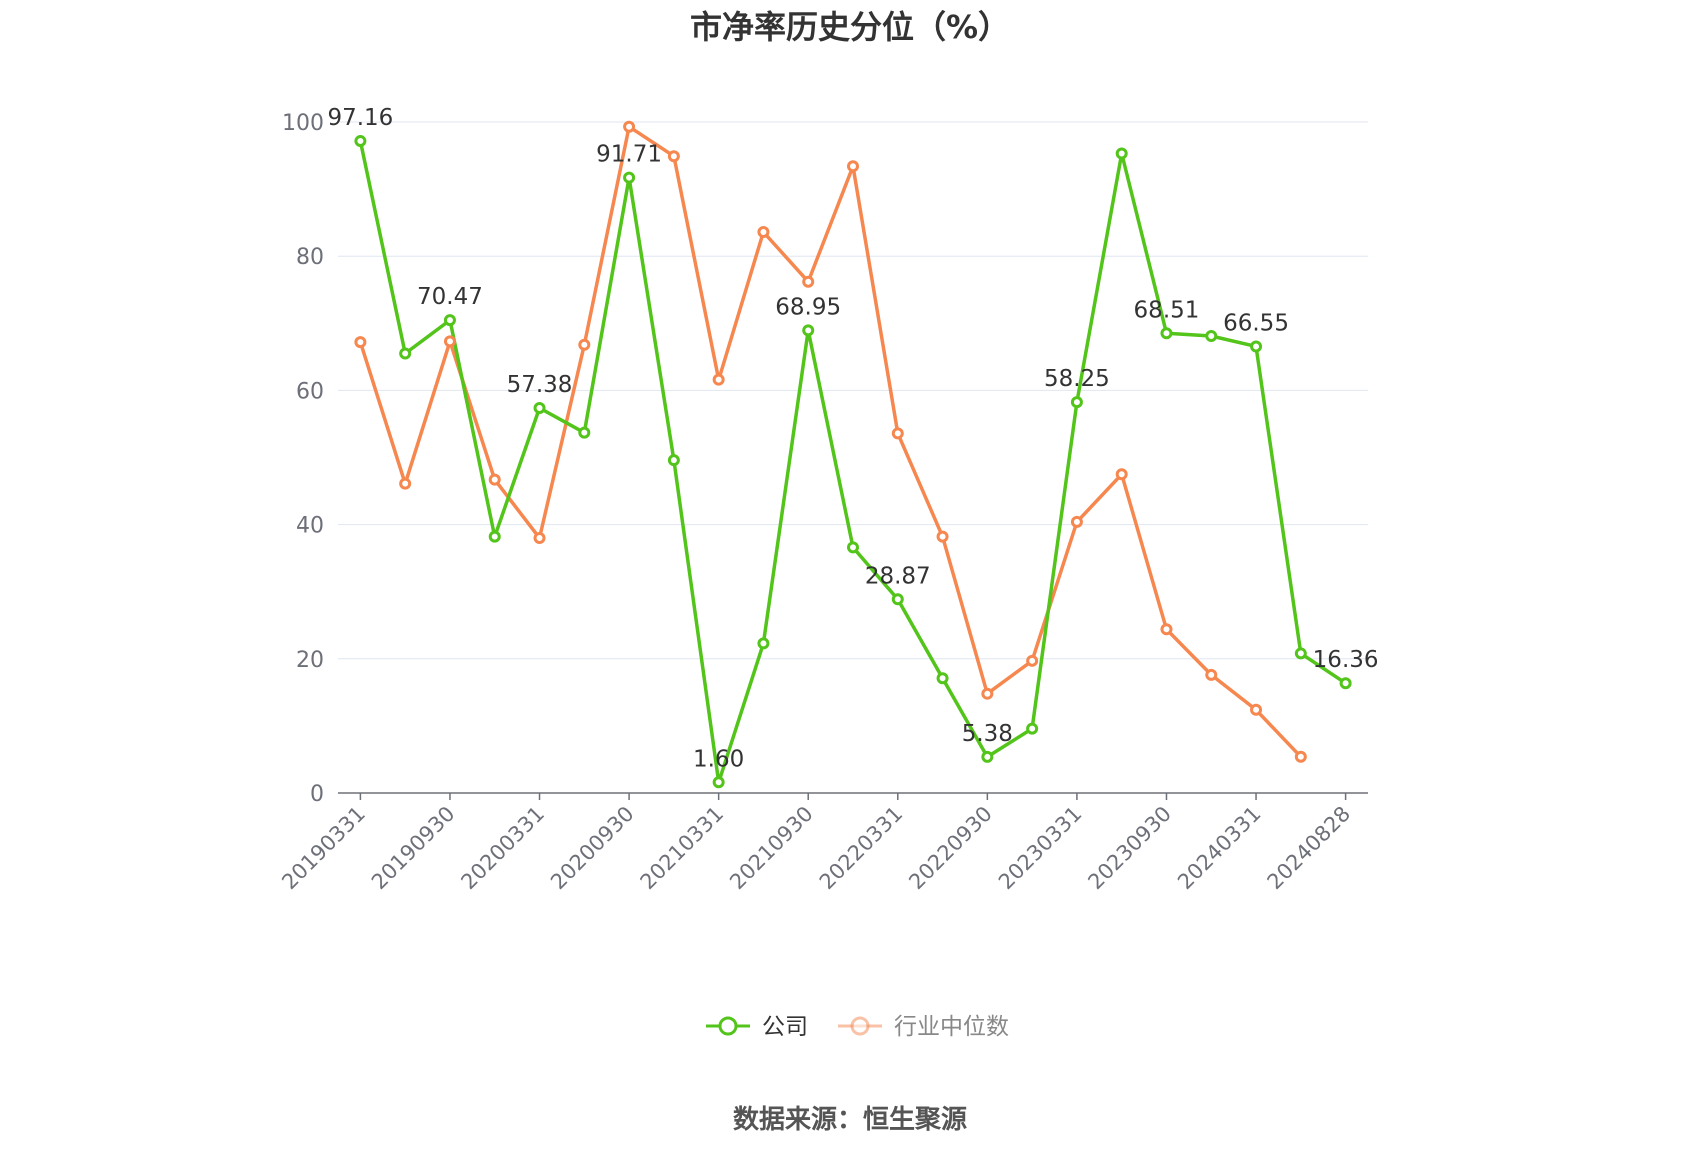 The image size is (1700, 1150). I want to click on y-tick-label: 60, so click(310, 391).